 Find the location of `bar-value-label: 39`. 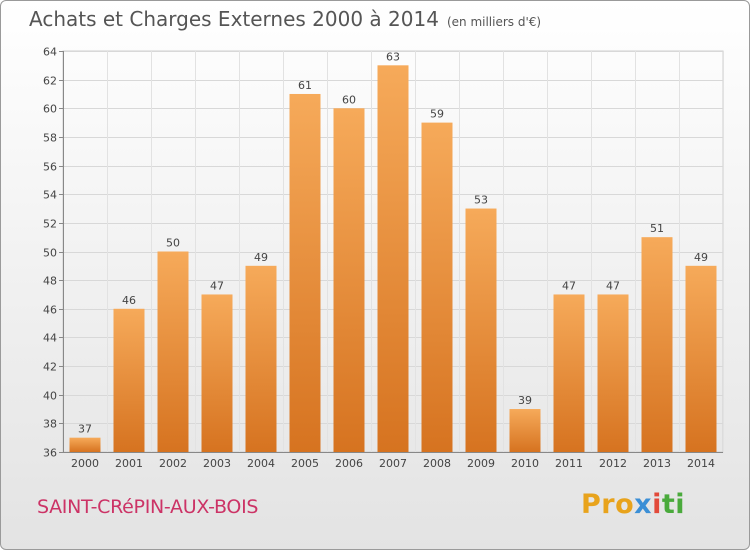

bar-value-label: 39 is located at coordinates (525, 400).